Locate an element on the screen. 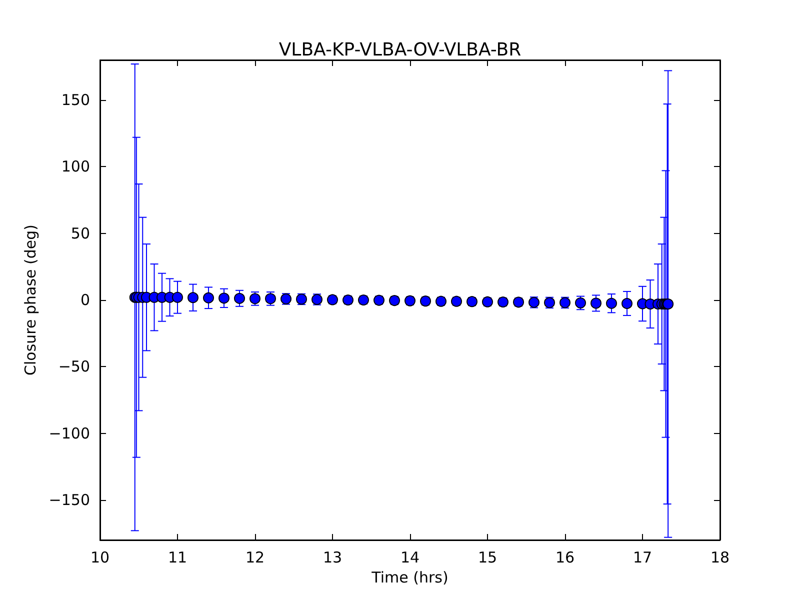 This screenshot has height=600, width=800. y-tick-label: 100 is located at coordinates (75, 167).